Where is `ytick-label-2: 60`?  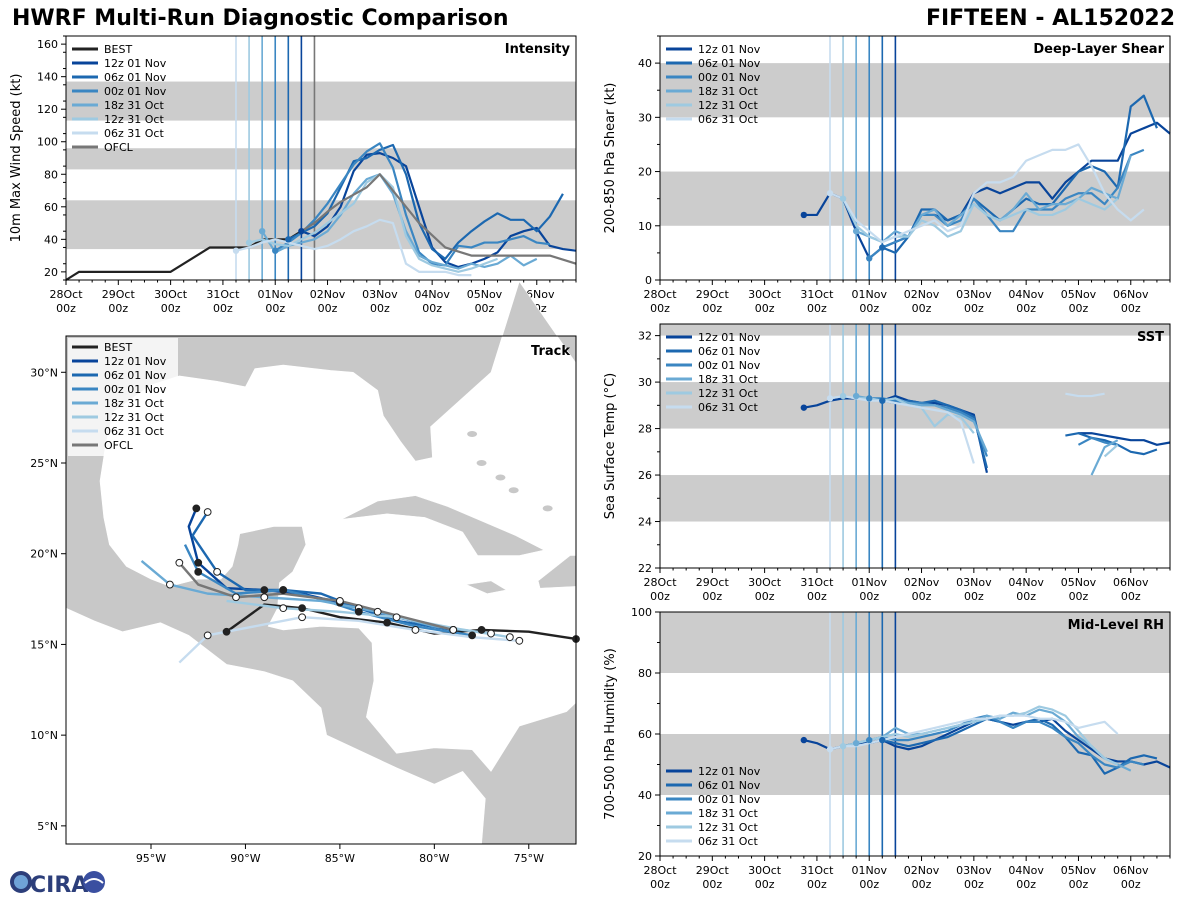 ytick-label-2: 60 is located at coordinates (51, 207).